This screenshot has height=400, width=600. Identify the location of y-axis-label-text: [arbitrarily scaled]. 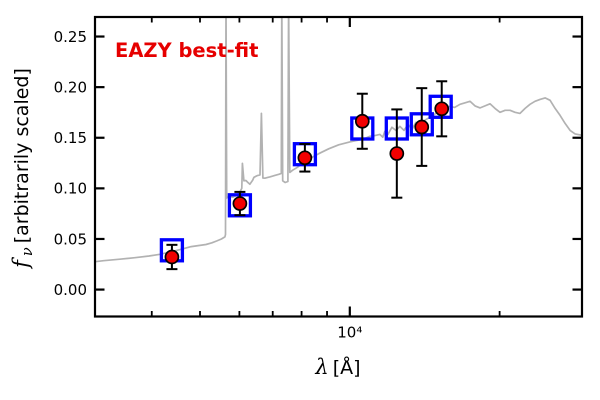
(22, 155).